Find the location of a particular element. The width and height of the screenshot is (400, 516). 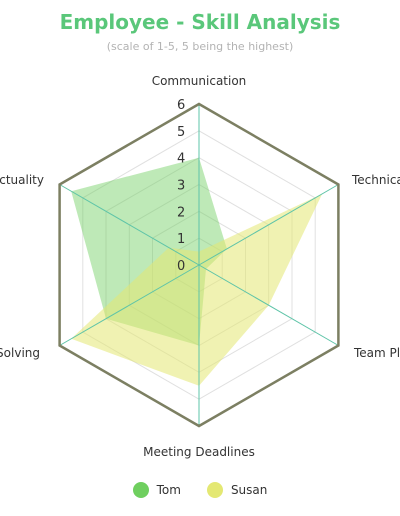

tick-label-0: 0 is located at coordinates (181, 266).